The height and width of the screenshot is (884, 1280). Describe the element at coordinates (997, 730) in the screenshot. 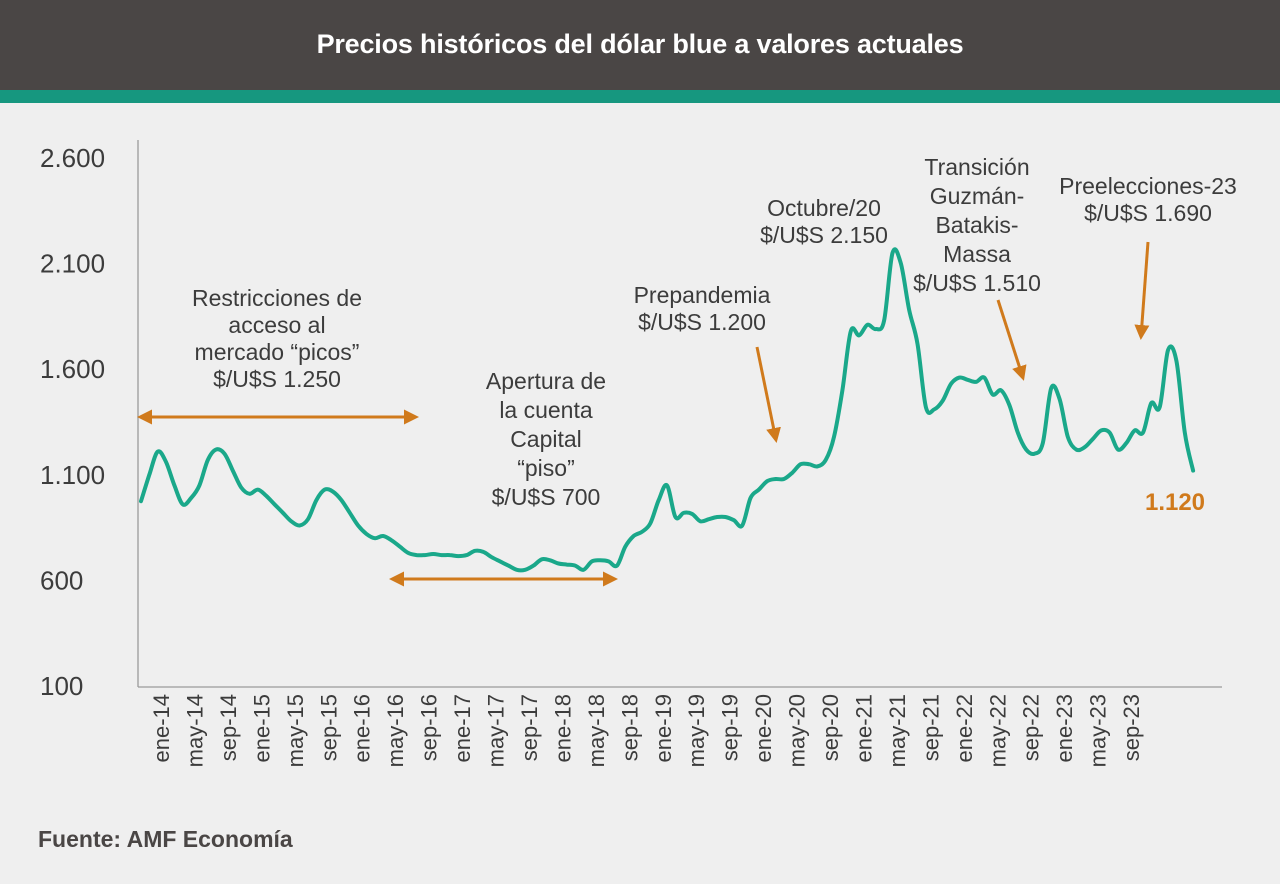

I see `x-tick-label: may-22` at that location.